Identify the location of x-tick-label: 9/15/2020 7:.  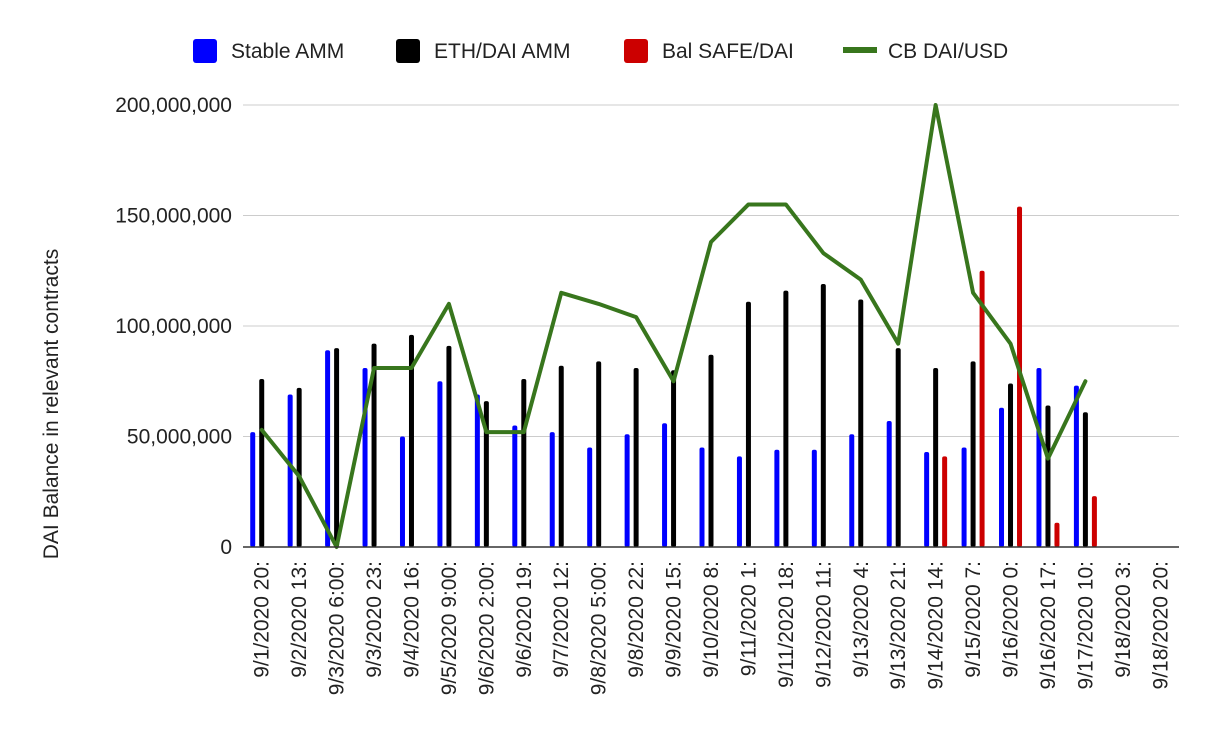
(973, 619).